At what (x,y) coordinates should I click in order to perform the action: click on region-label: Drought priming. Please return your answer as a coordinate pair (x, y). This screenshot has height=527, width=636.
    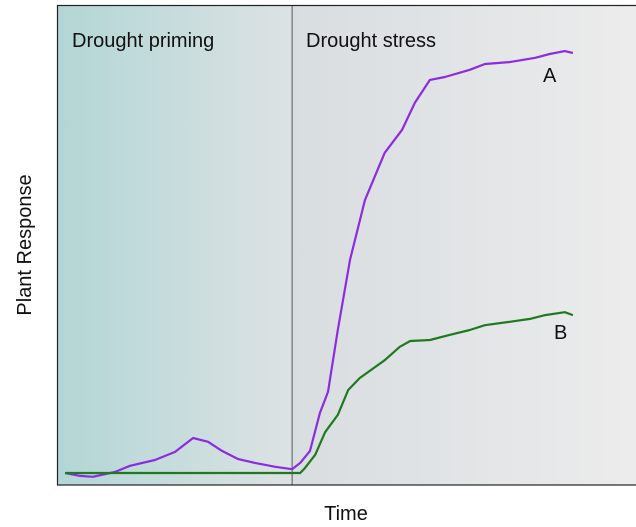
    Looking at the image, I should click on (143, 41).